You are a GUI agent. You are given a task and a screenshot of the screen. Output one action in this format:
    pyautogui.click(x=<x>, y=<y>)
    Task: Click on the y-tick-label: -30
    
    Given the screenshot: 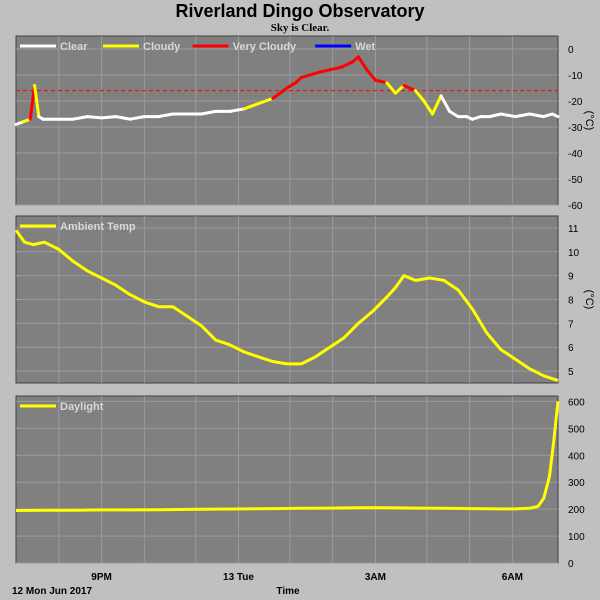 What is the action you would take?
    pyautogui.click(x=575, y=128)
    